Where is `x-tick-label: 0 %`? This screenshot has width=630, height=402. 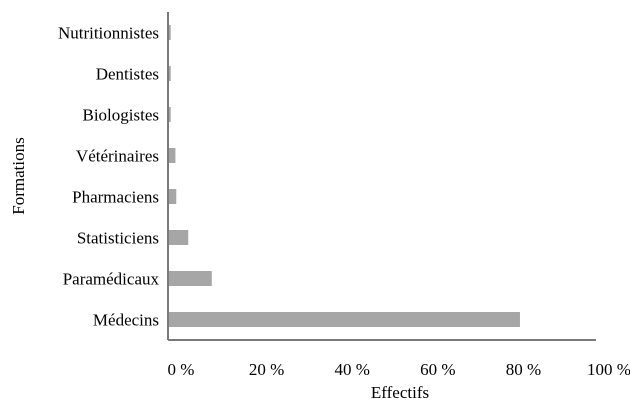
x-tick-label: 0 % is located at coordinates (181, 369).